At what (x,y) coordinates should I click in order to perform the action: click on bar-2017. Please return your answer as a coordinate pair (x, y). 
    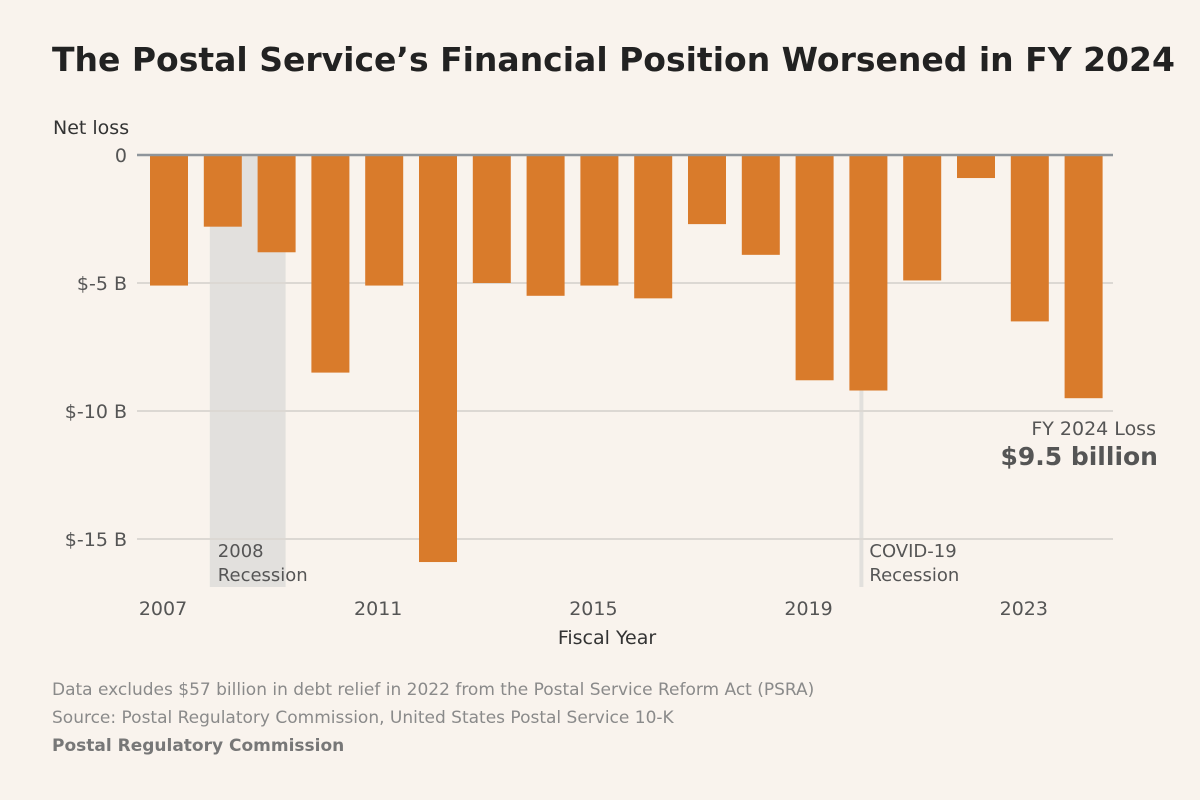
    Looking at the image, I should click on (707, 190).